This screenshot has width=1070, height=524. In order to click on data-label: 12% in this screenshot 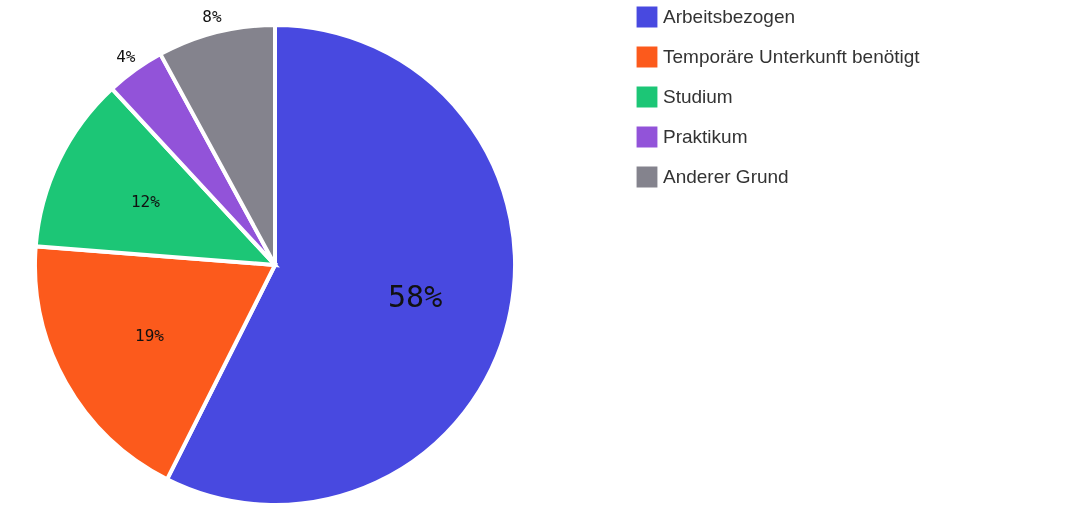, I will do `click(145, 202)`.